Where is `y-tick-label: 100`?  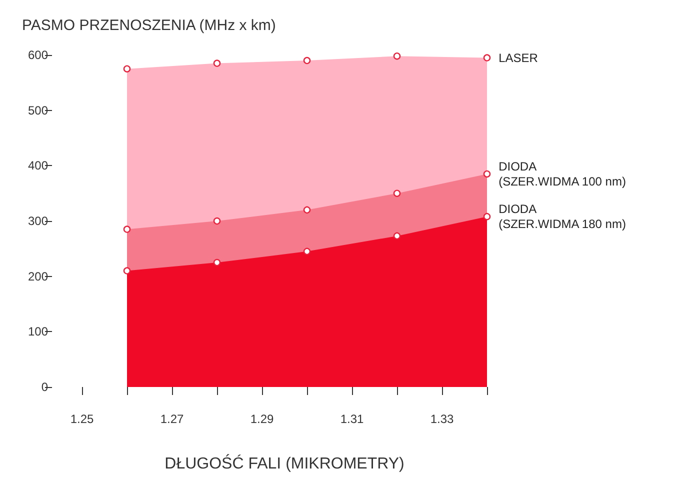 y-tick-label: 100 is located at coordinates (38, 331).